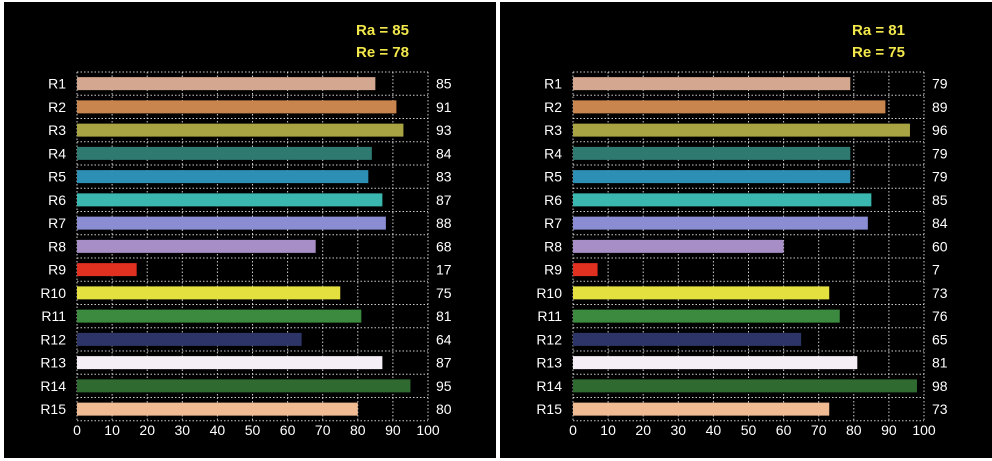 This screenshot has height=461, width=992. Describe the element at coordinates (209, 293) in the screenshot. I see `bar-r10` at that location.